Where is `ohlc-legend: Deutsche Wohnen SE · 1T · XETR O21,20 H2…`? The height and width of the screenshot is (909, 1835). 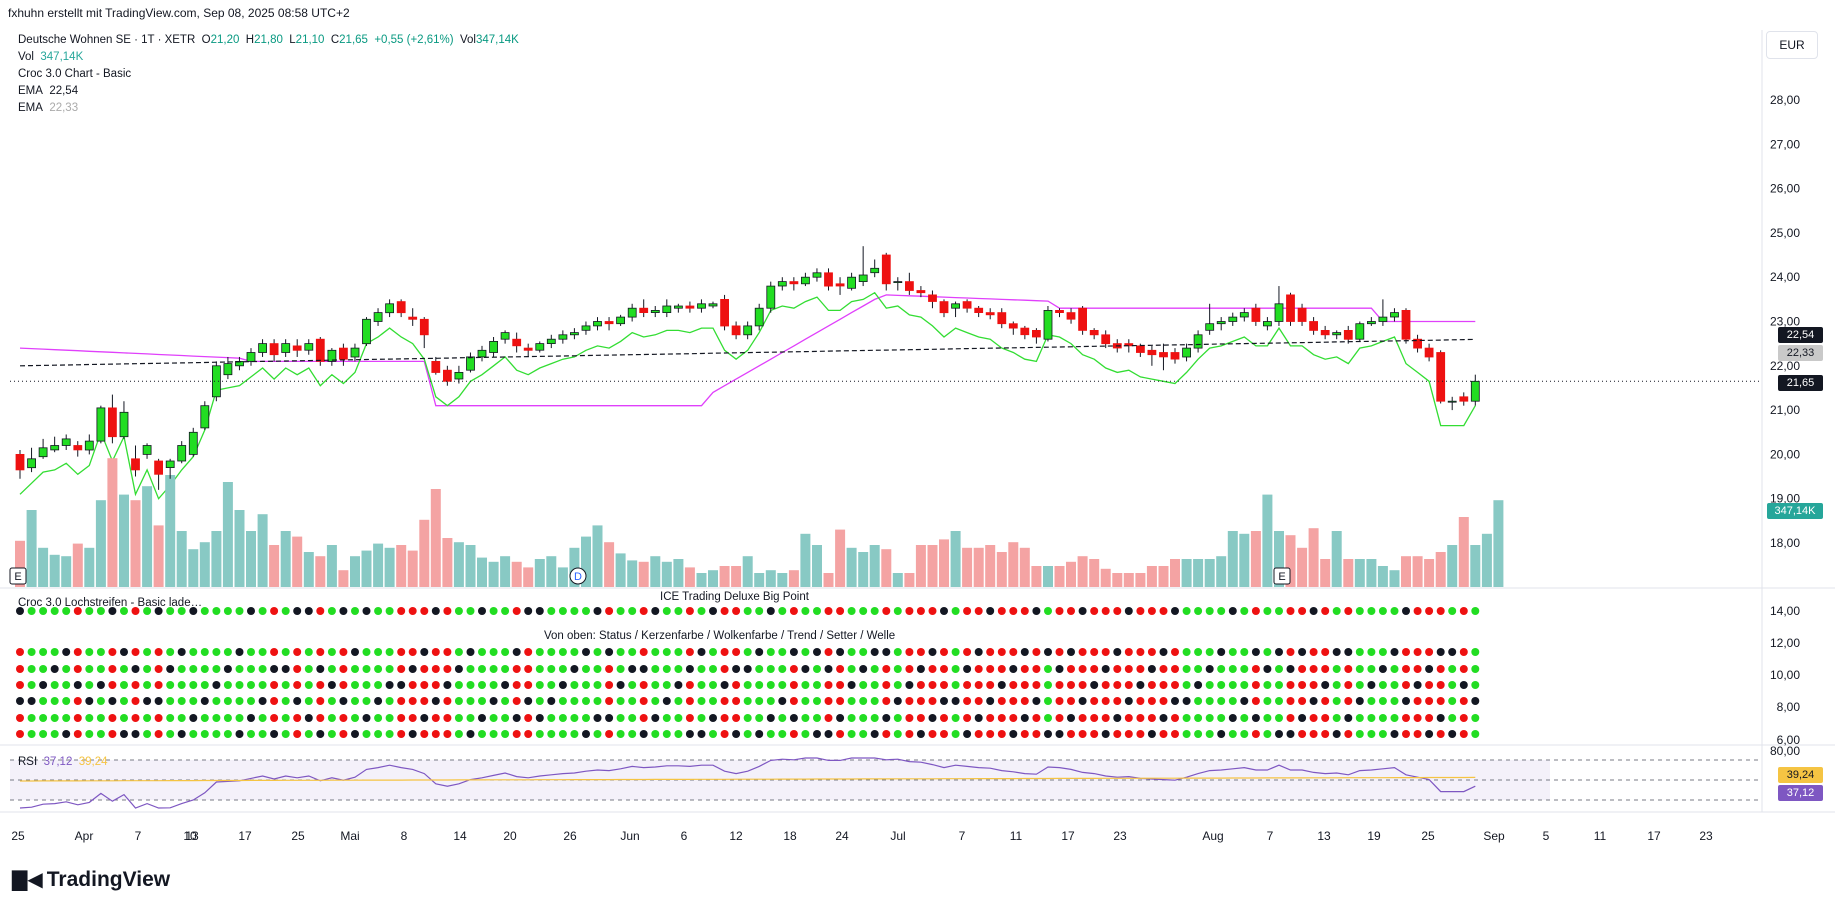
ohlc-legend: Deutsche Wohnen SE · 1T · XETR O21,20 H2… is located at coordinates (268, 40).